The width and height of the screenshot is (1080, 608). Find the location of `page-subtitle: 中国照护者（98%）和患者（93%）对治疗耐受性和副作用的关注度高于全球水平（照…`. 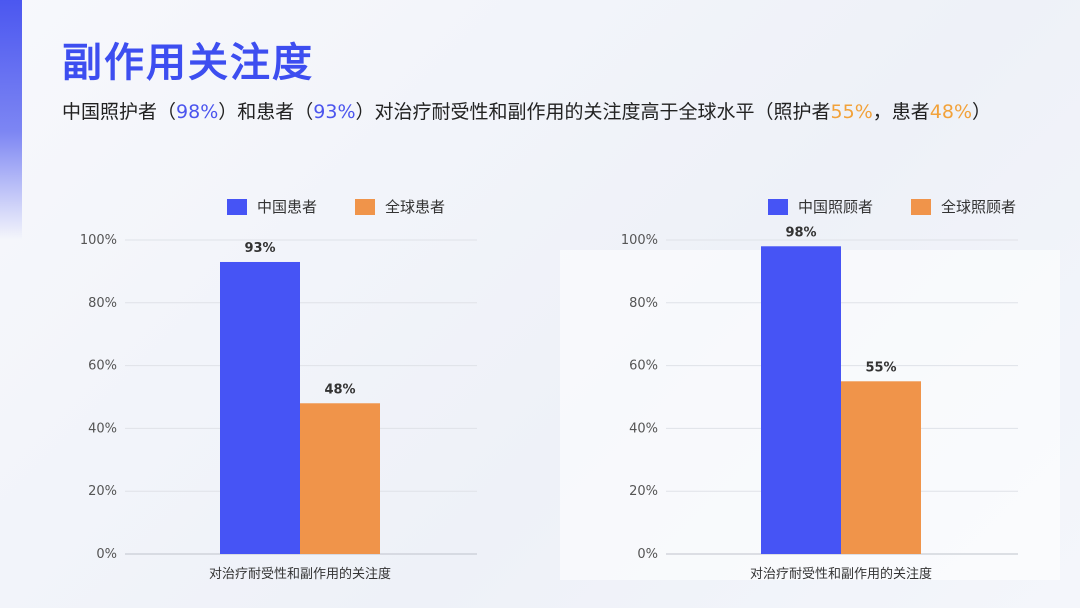

page-subtitle: 中国照护者（98%）和患者（93%）对治疗耐受性和副作用的关注度高于全球水平（照… is located at coordinates (567, 110).